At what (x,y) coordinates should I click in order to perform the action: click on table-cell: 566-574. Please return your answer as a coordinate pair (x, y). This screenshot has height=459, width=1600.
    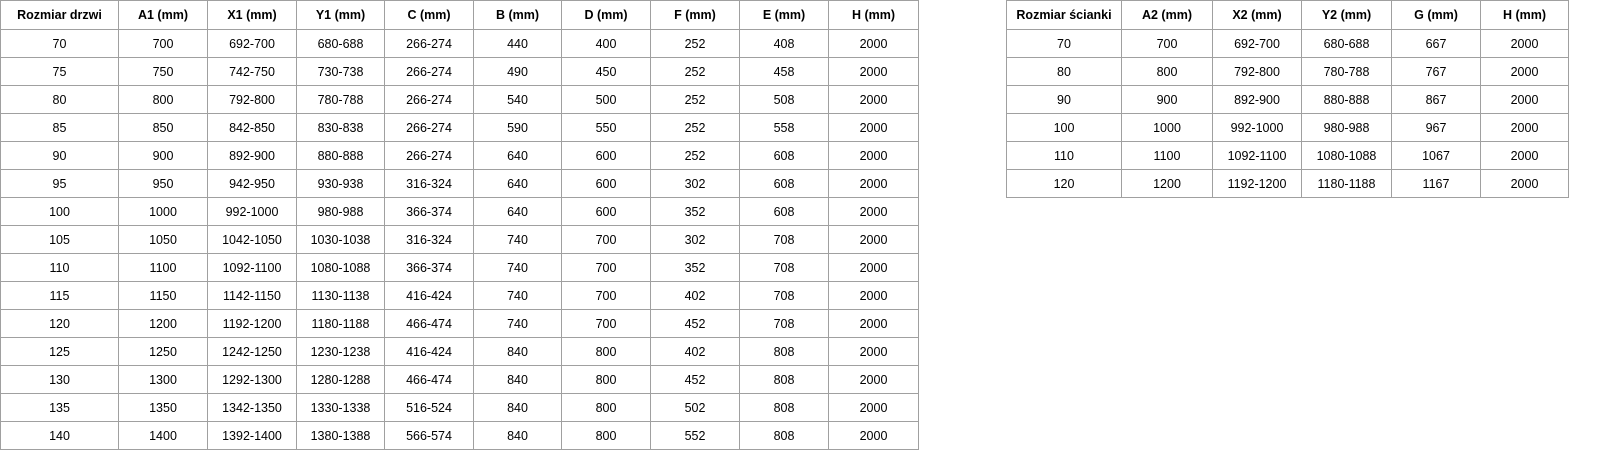
    Looking at the image, I should click on (429, 435).